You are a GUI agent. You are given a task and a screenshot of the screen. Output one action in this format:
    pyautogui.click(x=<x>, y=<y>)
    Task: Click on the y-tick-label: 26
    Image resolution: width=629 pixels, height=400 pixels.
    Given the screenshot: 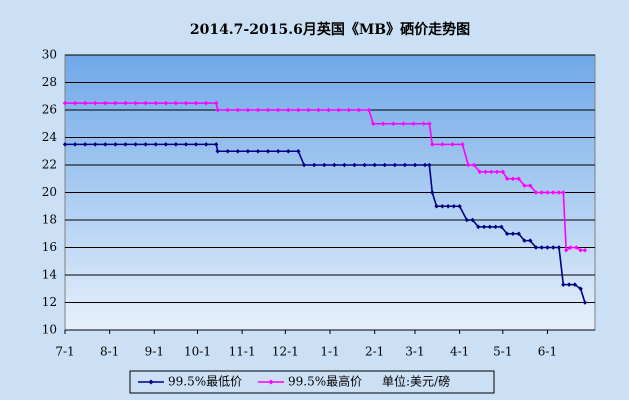 What is the action you would take?
    pyautogui.click(x=49, y=110)
    